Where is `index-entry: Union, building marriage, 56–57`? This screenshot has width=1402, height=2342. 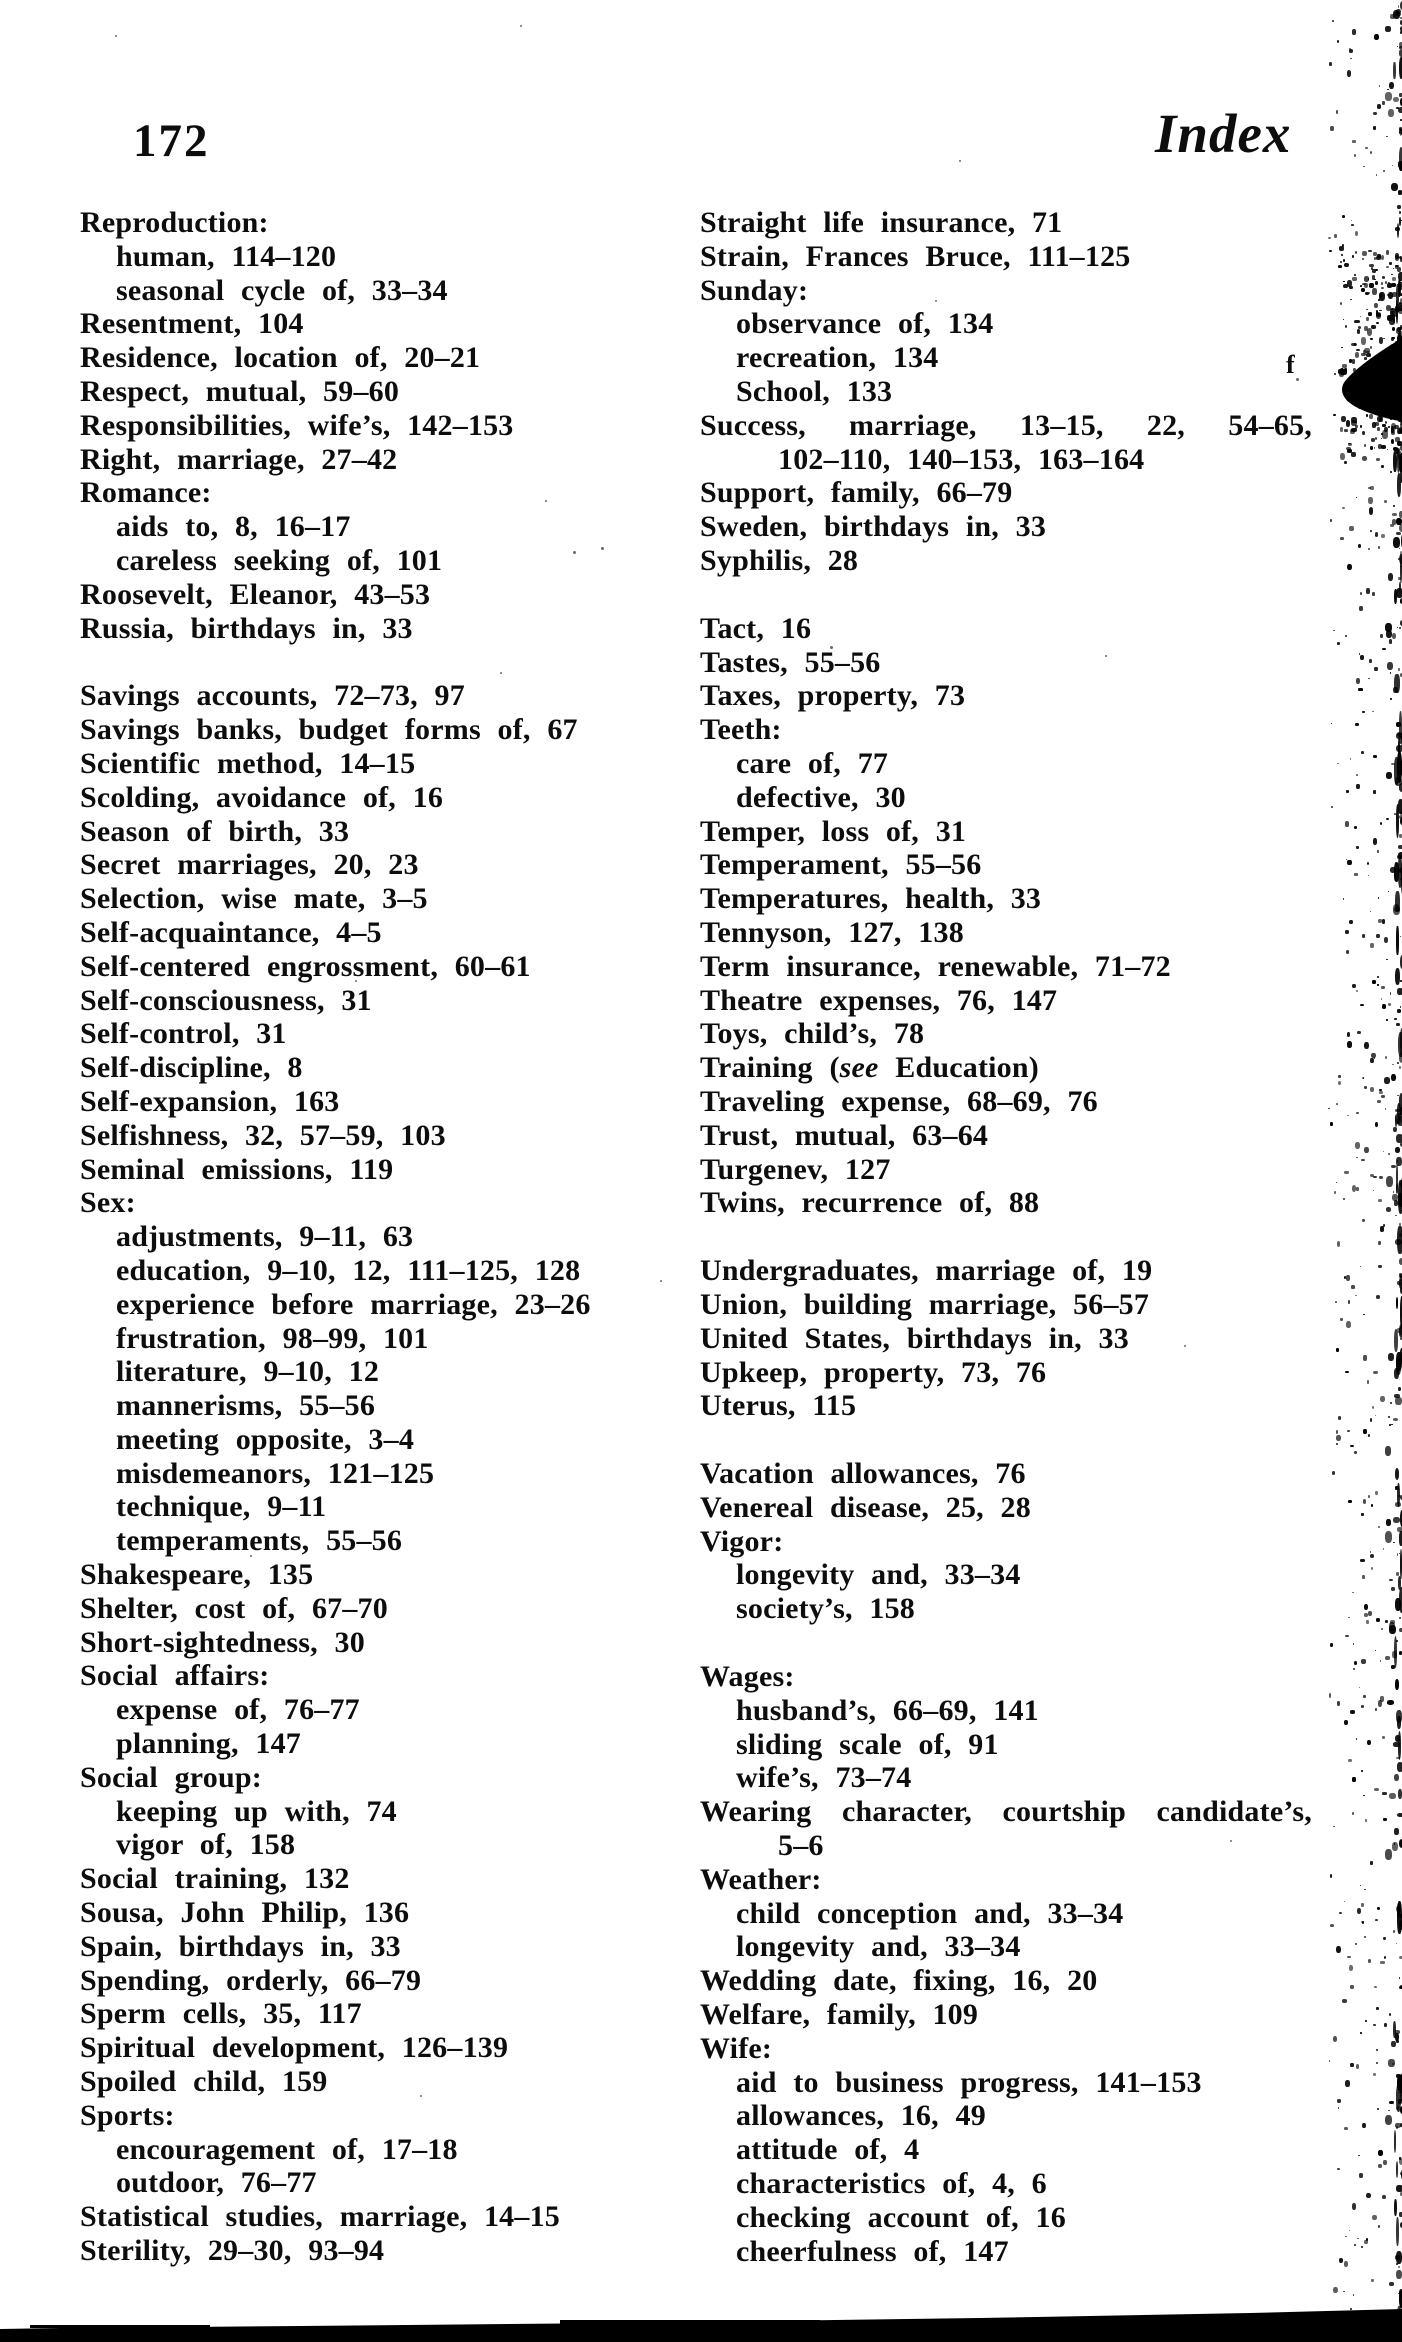
index-entry: Union, building marriage, 56–57 is located at coordinates (925, 1304).